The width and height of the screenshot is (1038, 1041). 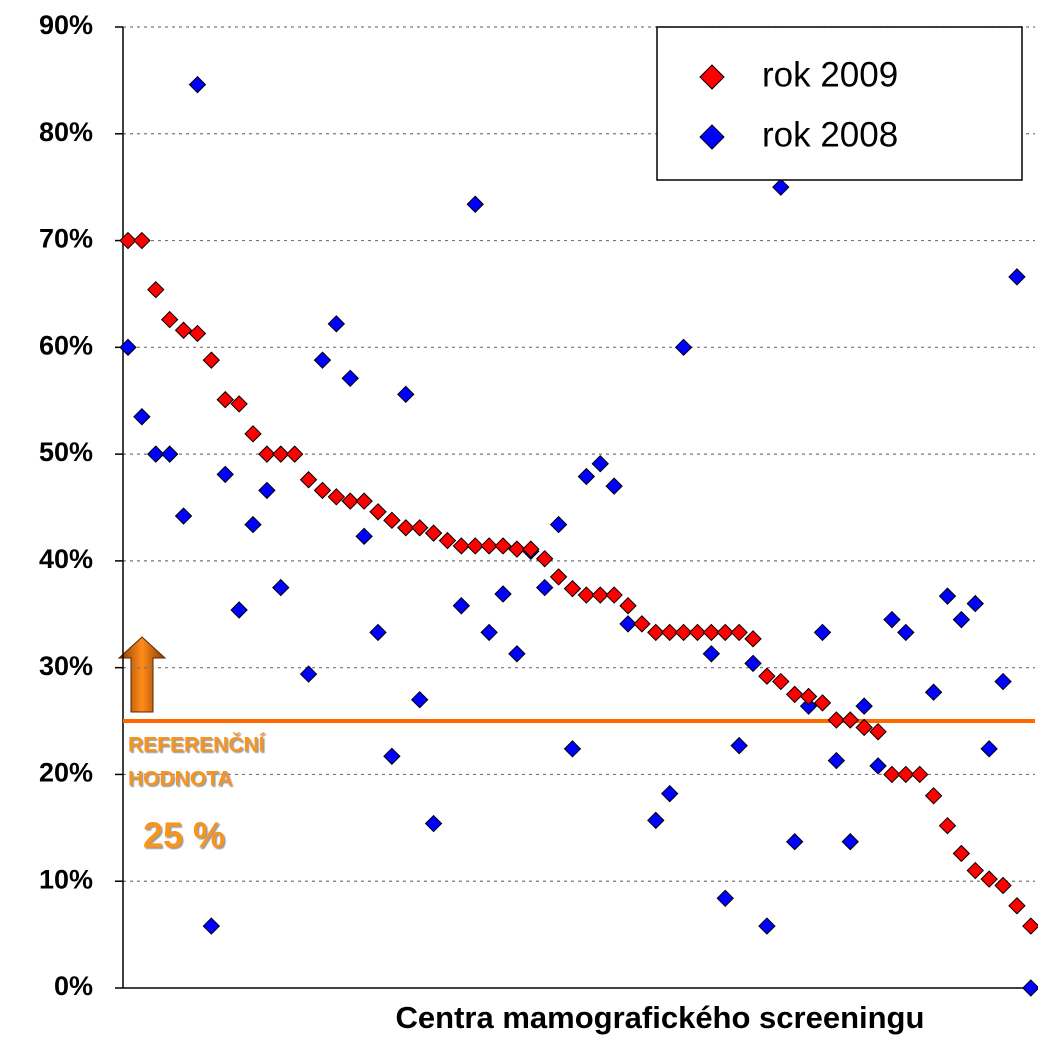 What do you see at coordinates (830, 74) in the screenshot?
I see `legend-label: rok 2009` at bounding box center [830, 74].